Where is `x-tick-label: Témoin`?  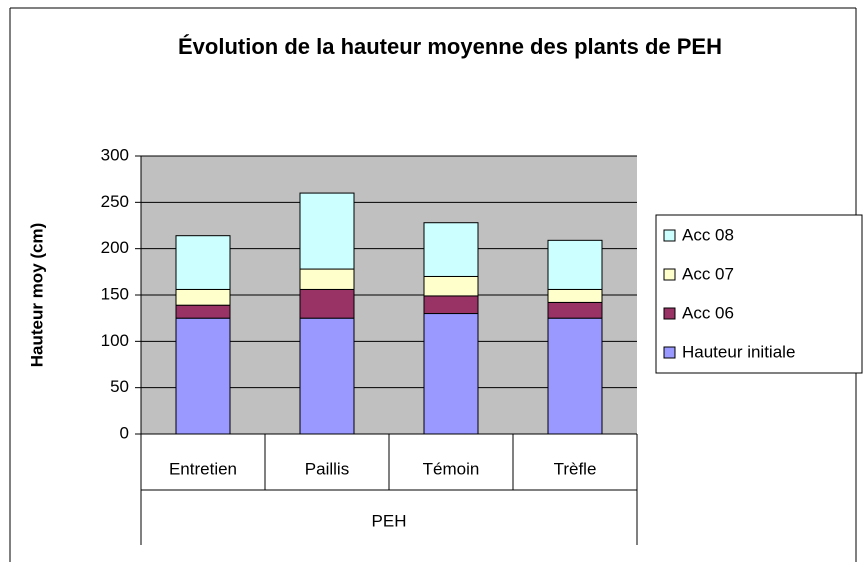
x-tick-label: Témoin is located at coordinates (451, 468).